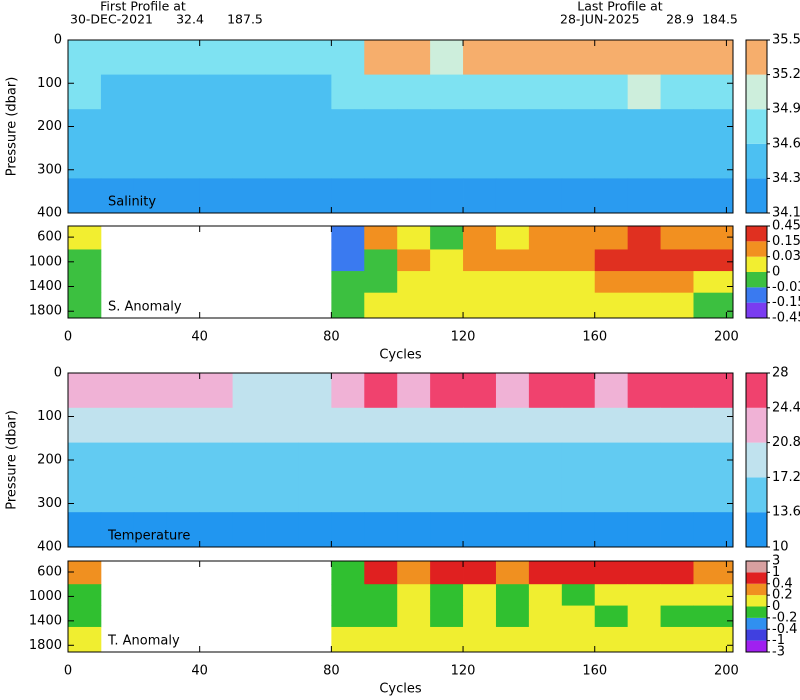 The height and width of the screenshot is (700, 800). What do you see at coordinates (45, 620) in the screenshot?
I see `y-tick-label: 1400` at bounding box center [45, 620].